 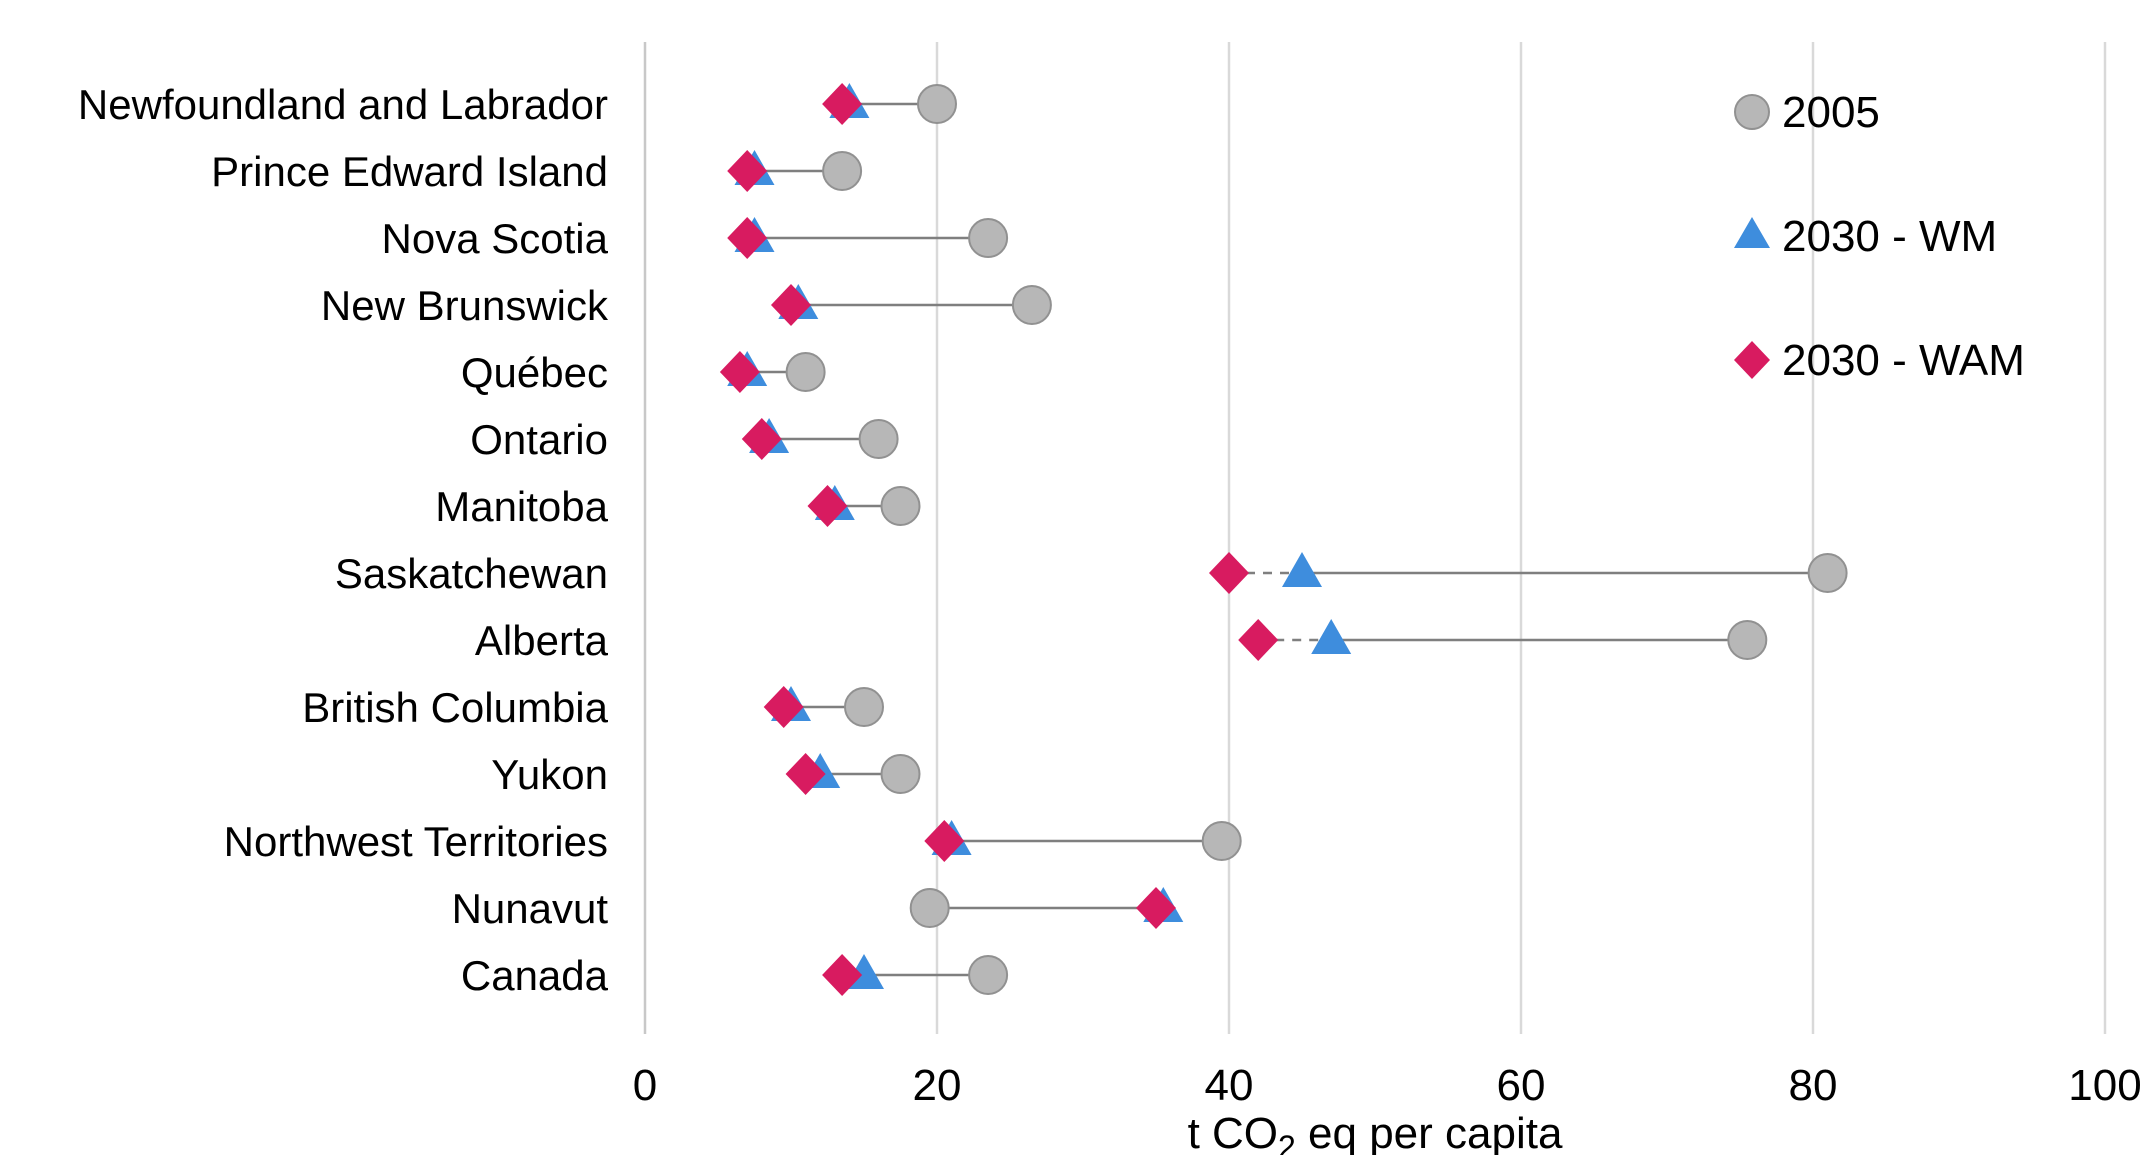 What do you see at coordinates (645, 1085) in the screenshot?
I see `x-tick-0: 0` at bounding box center [645, 1085].